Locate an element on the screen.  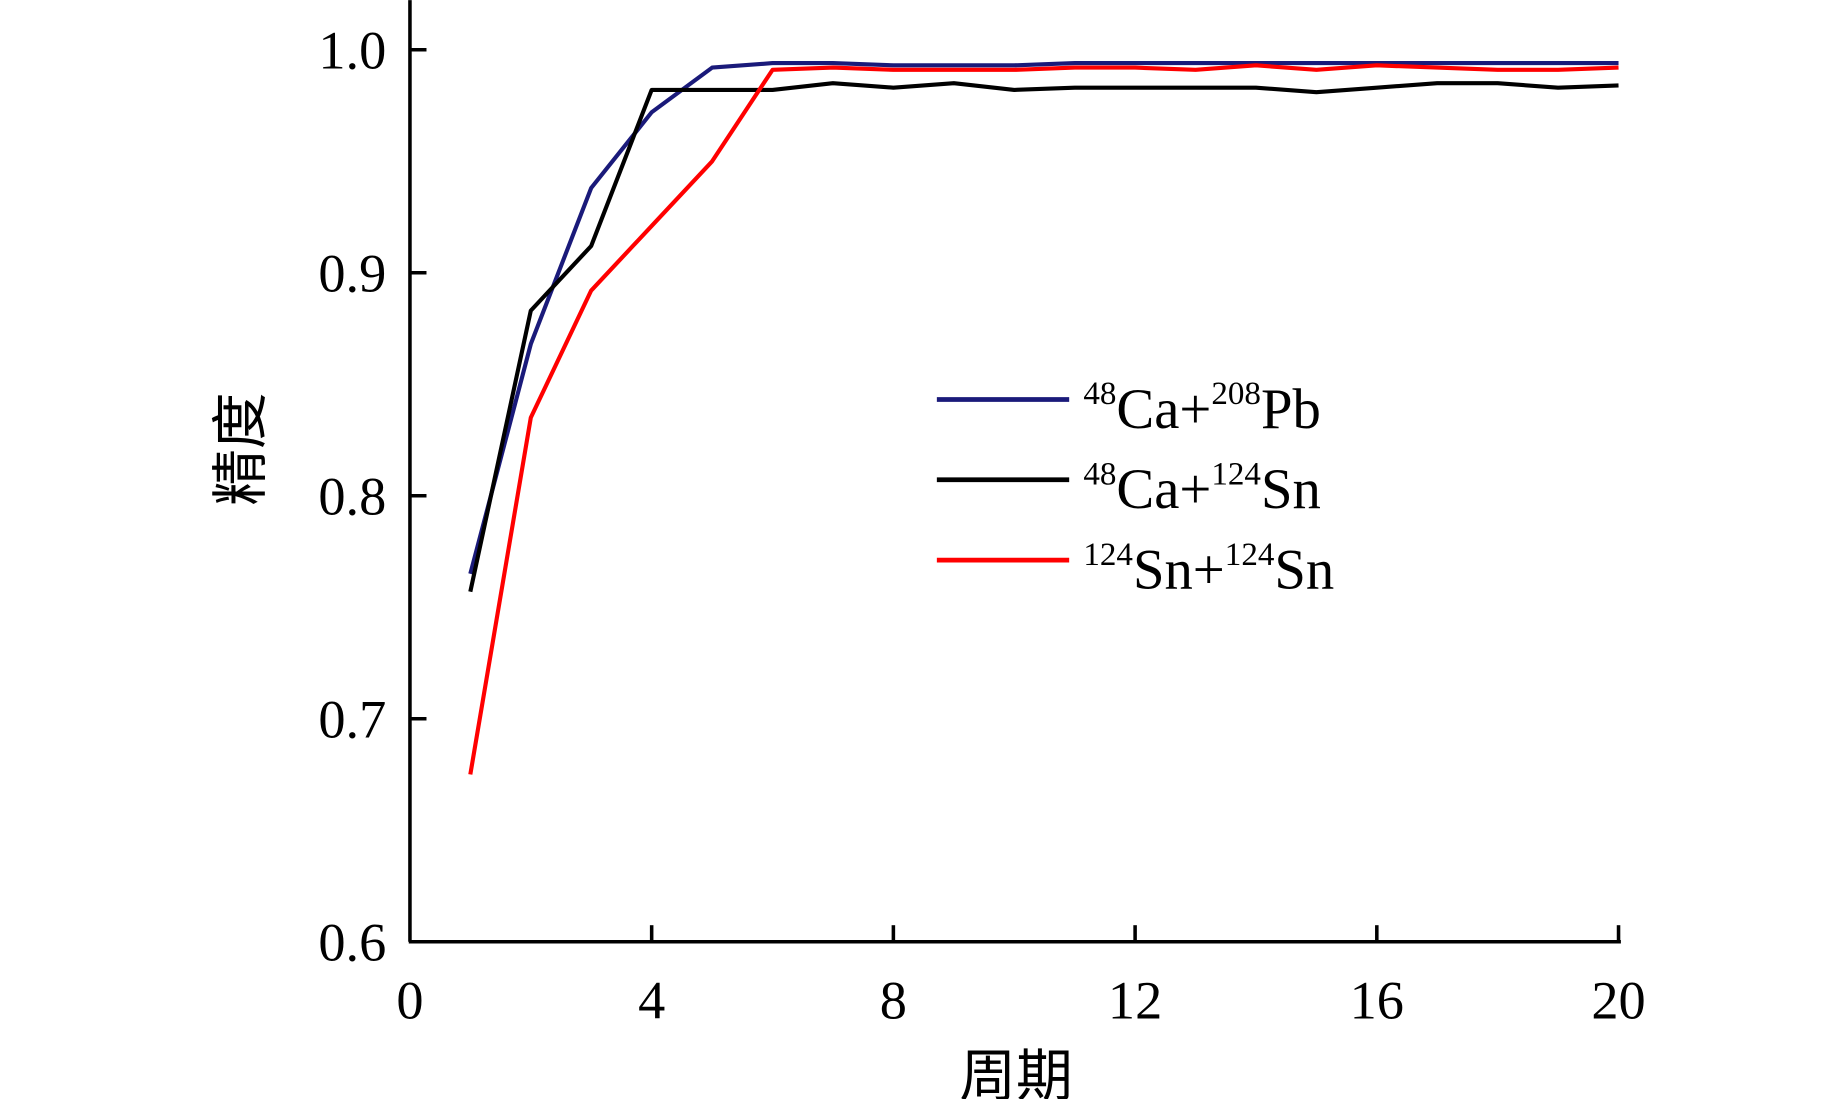
y-tick-label: 1.0 is located at coordinates (352, 51).